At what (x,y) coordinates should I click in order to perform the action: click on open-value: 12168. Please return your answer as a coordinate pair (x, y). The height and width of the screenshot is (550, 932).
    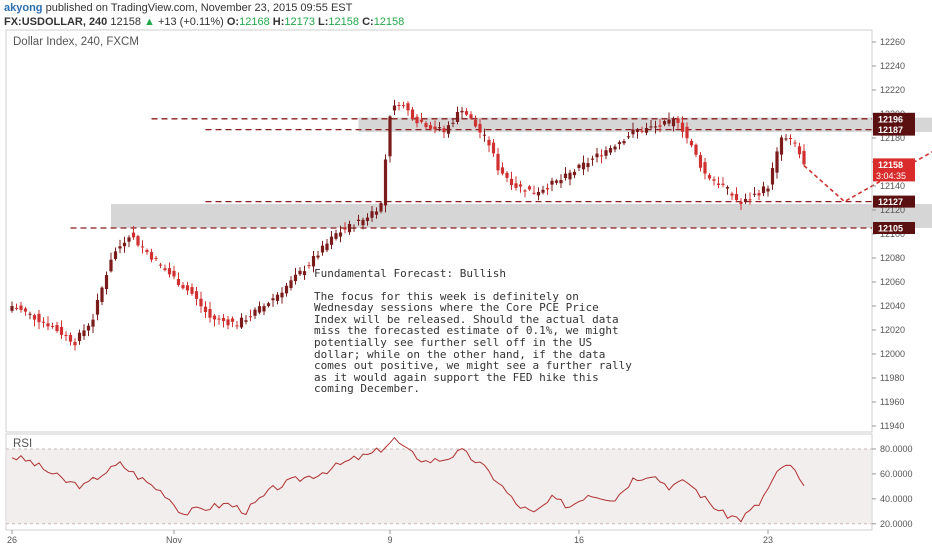
    Looking at the image, I should click on (254, 22).